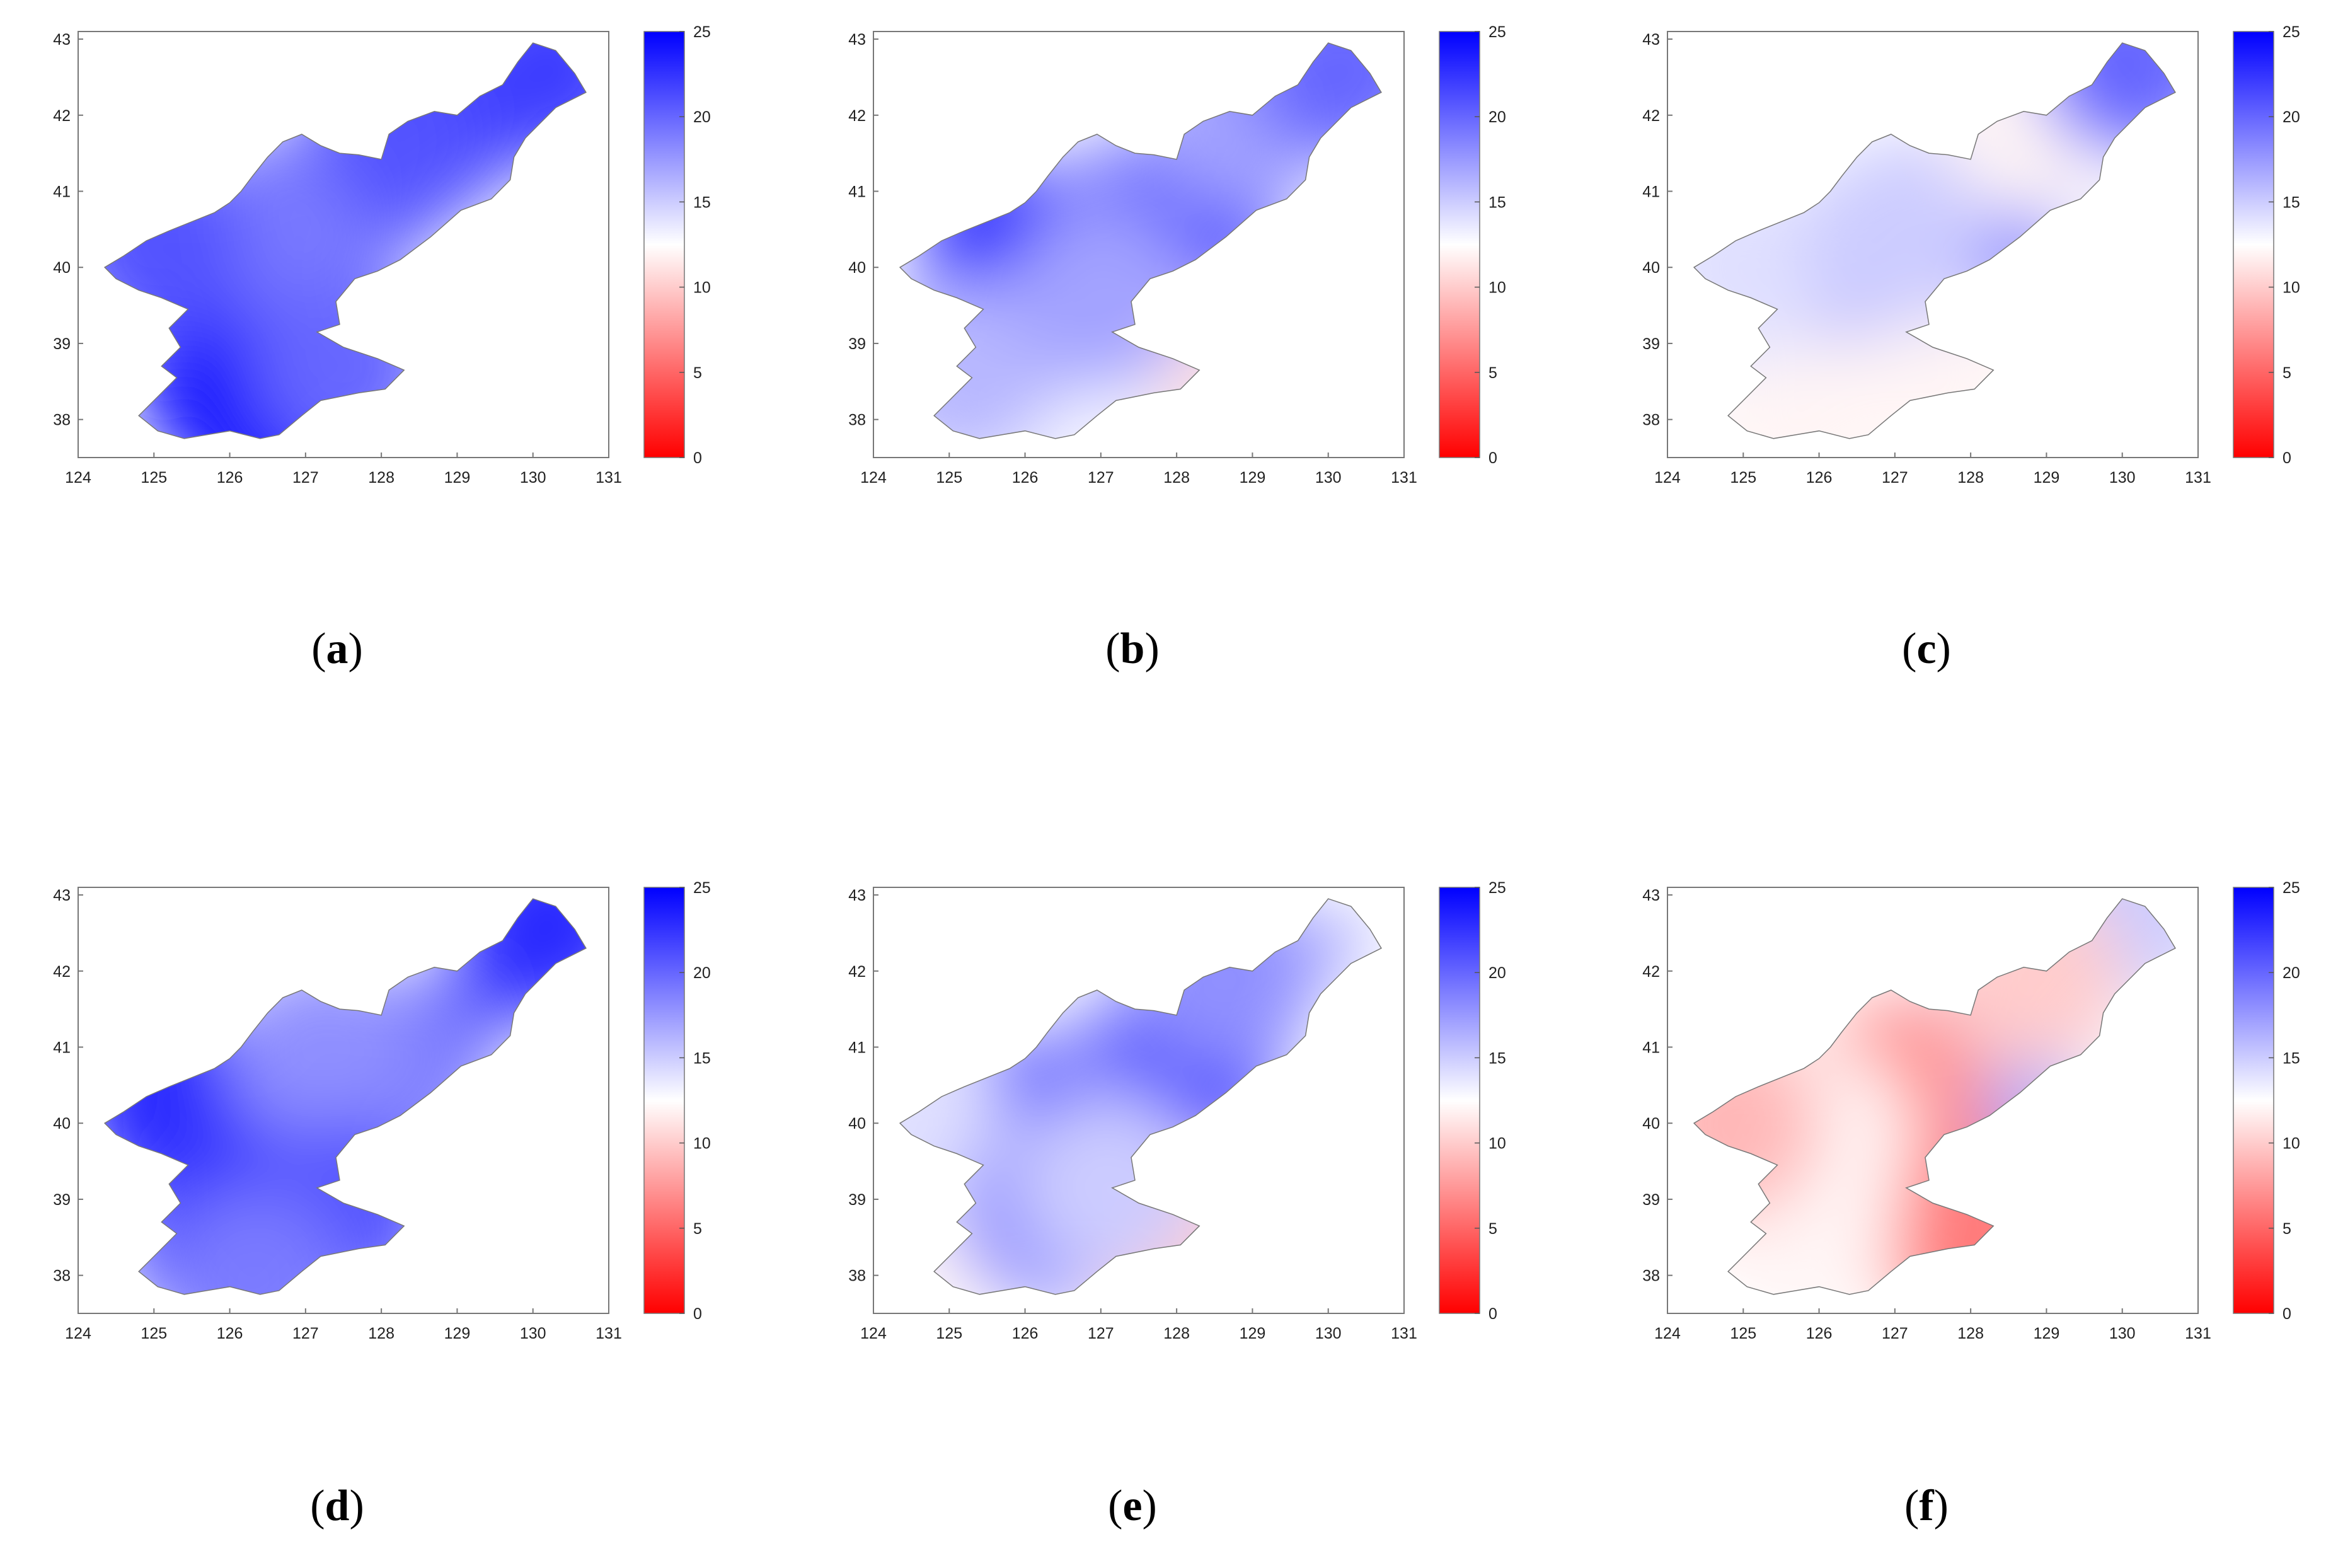 Image resolution: width=2326 pixels, height=1568 pixels. Describe the element at coordinates (1132, 1506) in the screenshot. I see `panel-caption: (e)` at that location.